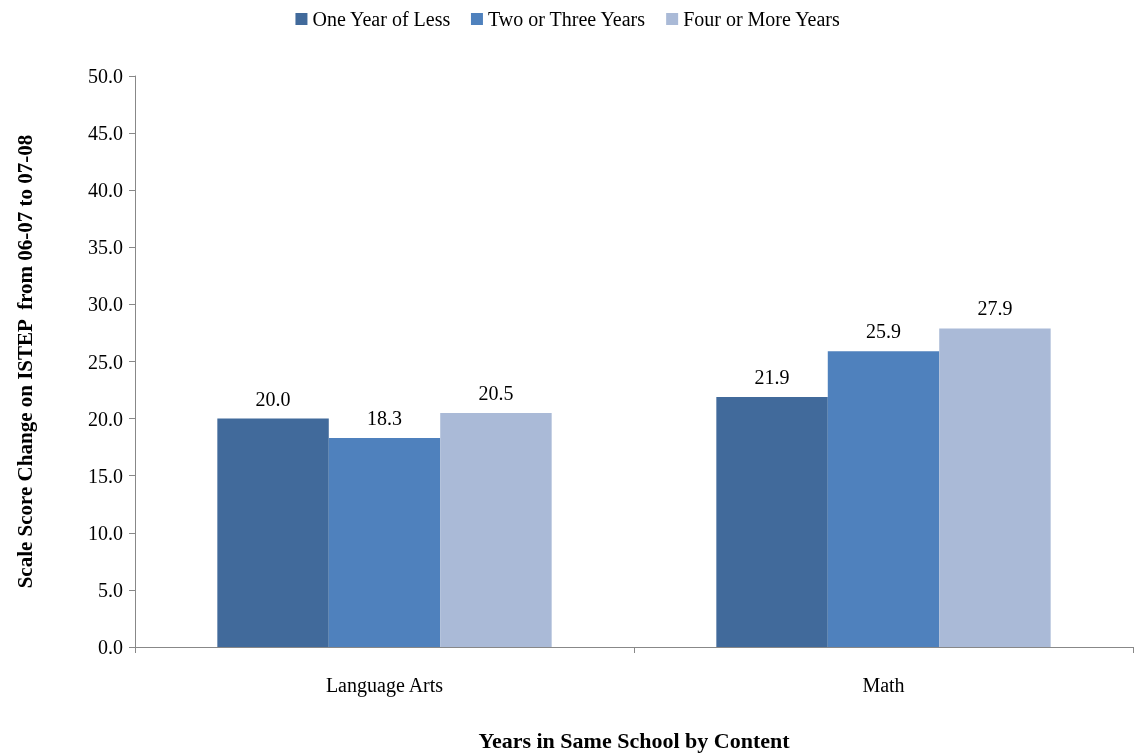 Image resolution: width=1136 pixels, height=756 pixels. What do you see at coordinates (110, 647) in the screenshot?
I see `y-tick-label: 0.0` at bounding box center [110, 647].